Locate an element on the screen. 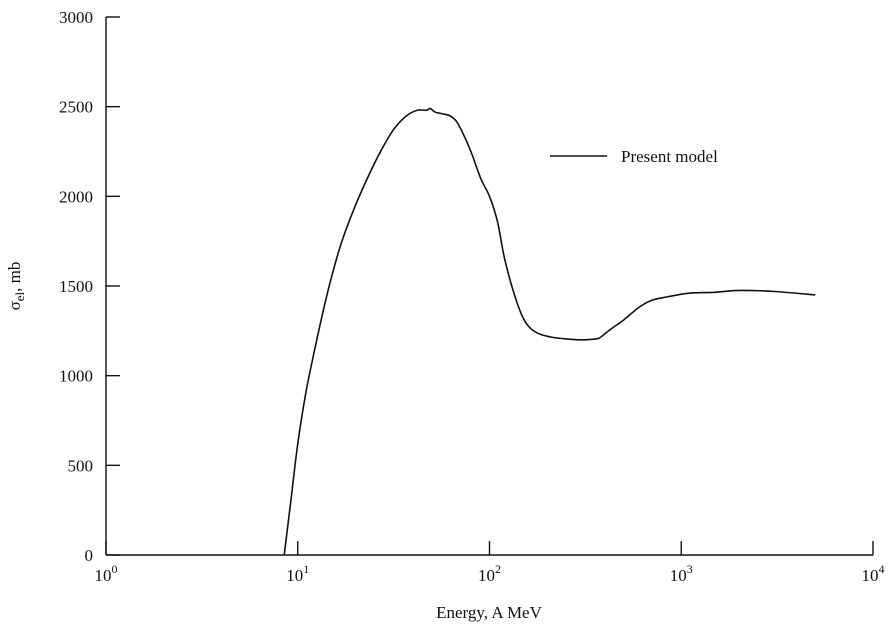 This screenshot has width=893, height=631. x-tick-label: 10⁰ is located at coordinates (106, 573).